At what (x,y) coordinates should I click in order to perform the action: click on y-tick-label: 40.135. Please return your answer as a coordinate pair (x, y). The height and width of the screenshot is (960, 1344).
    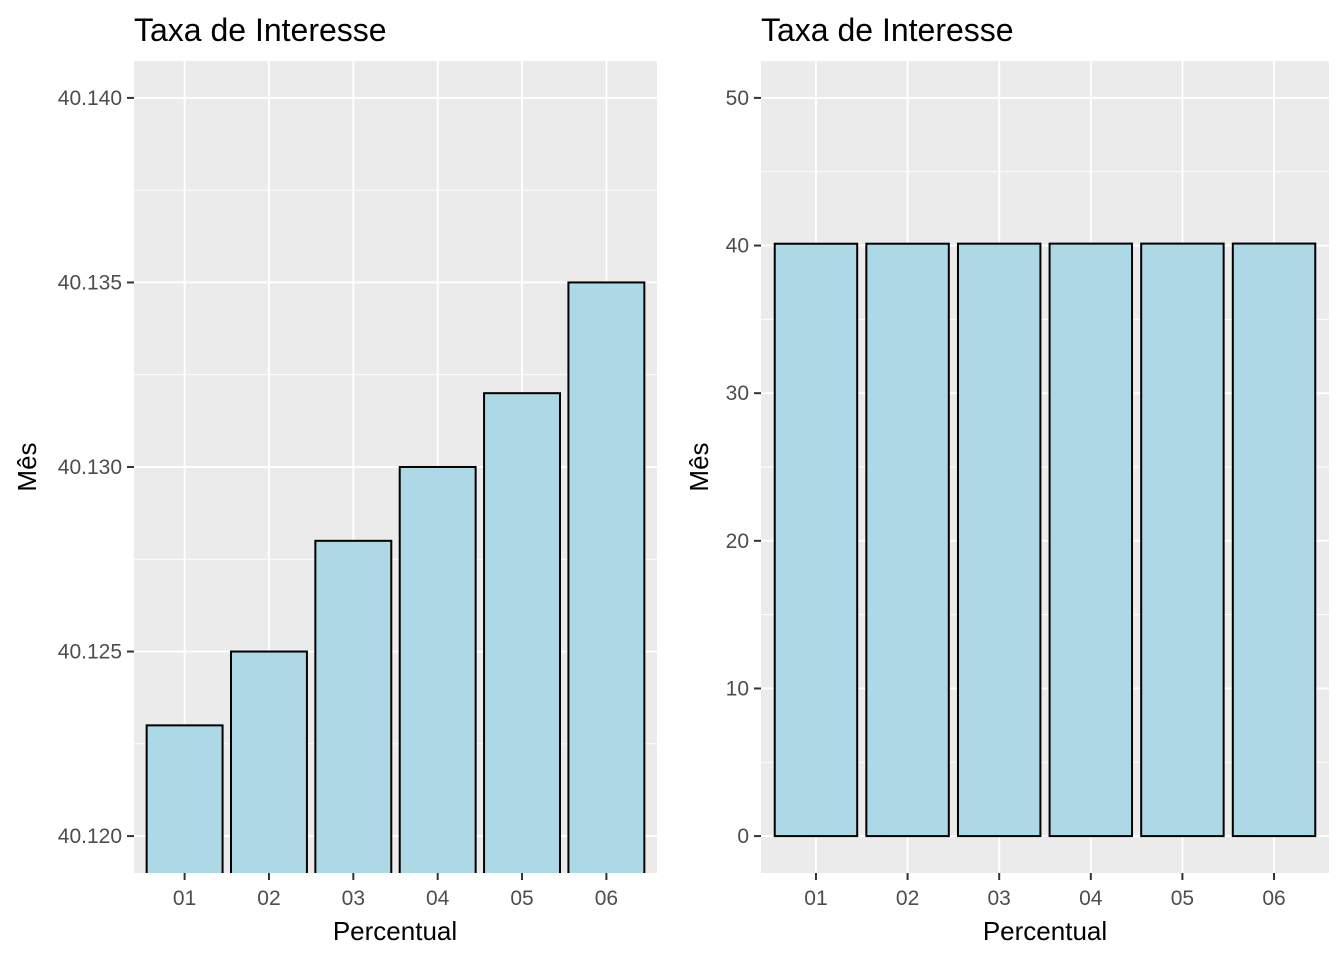
    Looking at the image, I should click on (90, 282).